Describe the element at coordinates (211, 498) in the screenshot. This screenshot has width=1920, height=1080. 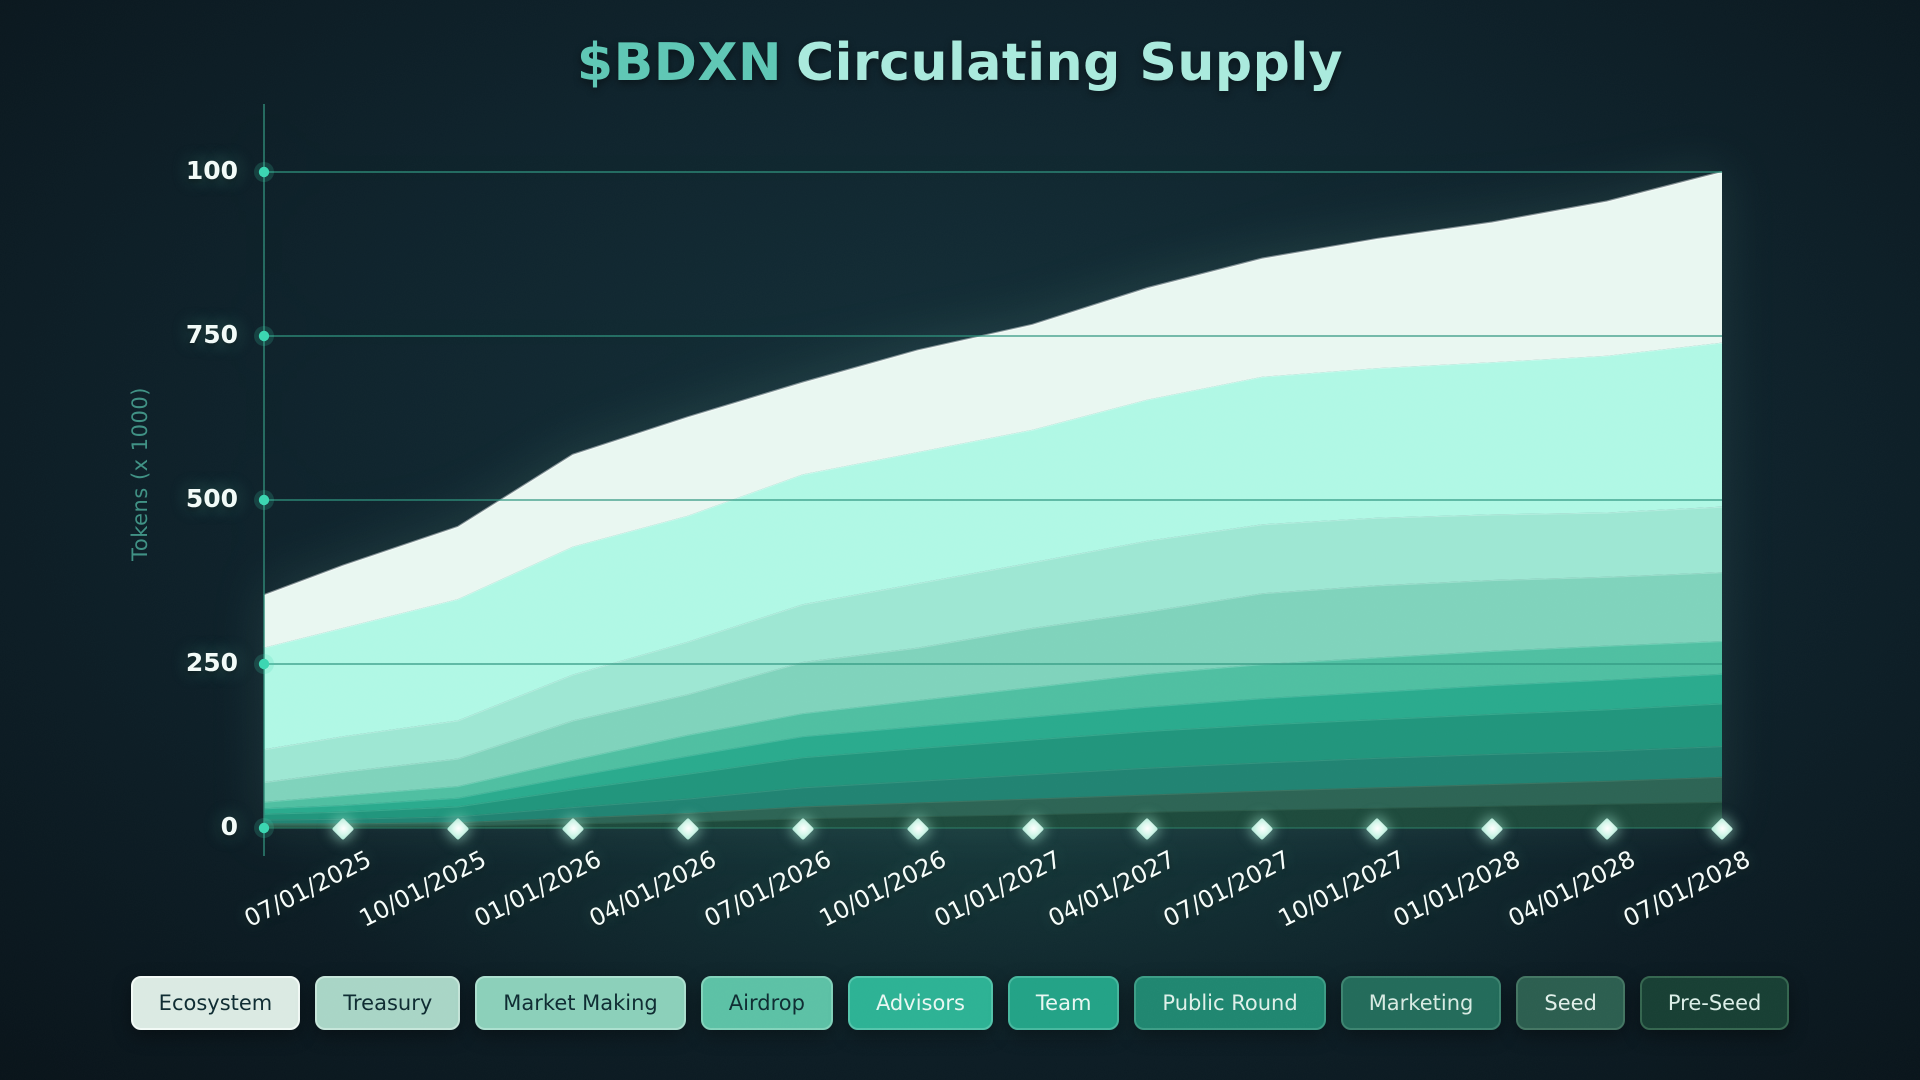
I see `y-tick-label-500: 500` at that location.